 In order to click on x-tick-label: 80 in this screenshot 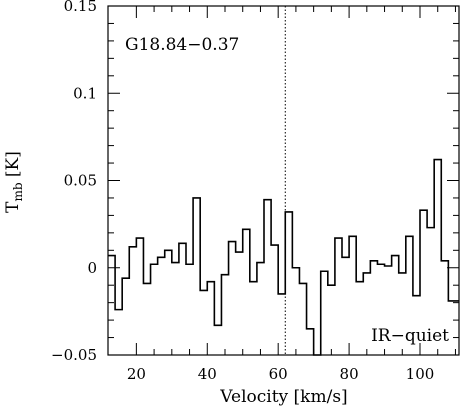, I will do `click(349, 374)`.